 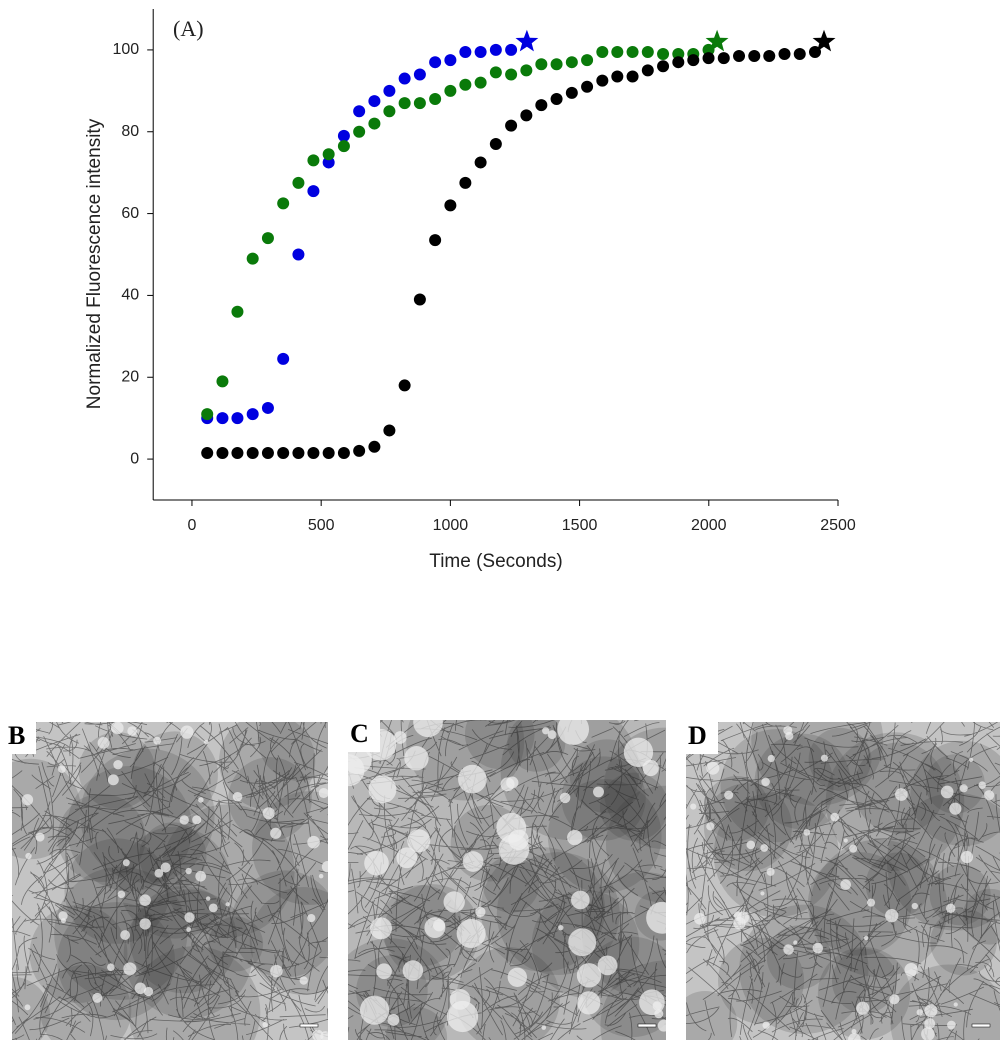 I want to click on panel-label: D, so click(x=697, y=735).